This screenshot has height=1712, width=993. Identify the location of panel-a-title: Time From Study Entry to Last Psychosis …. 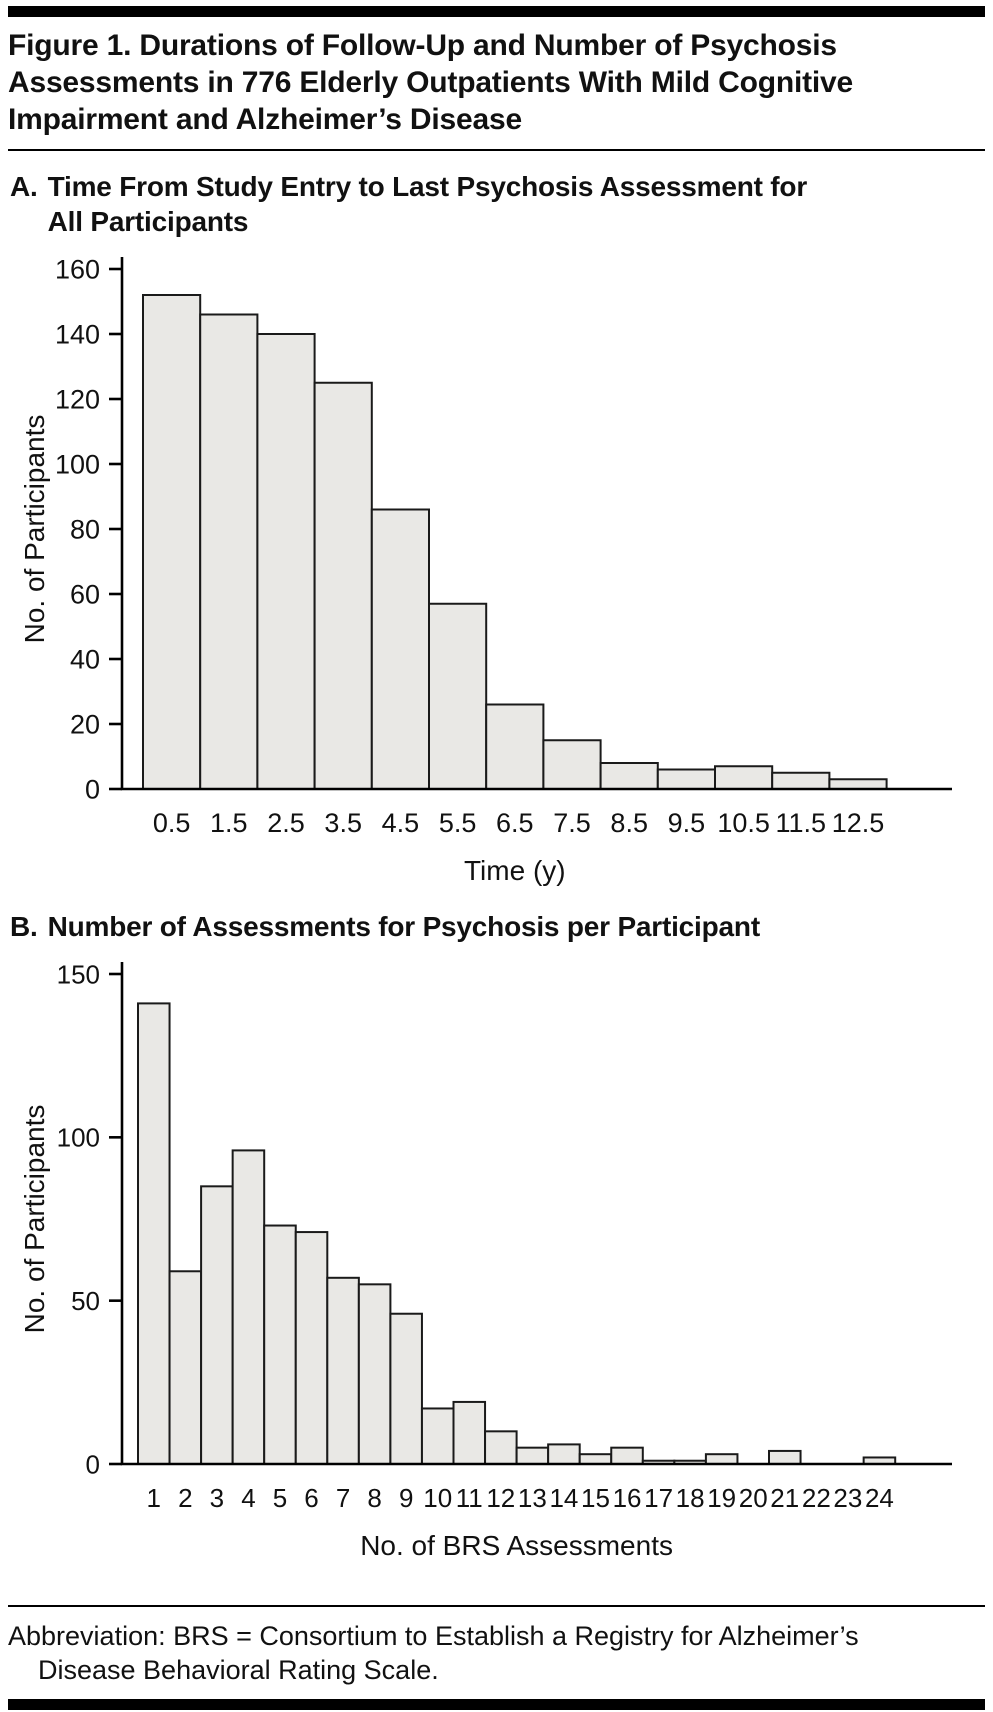
(427, 204).